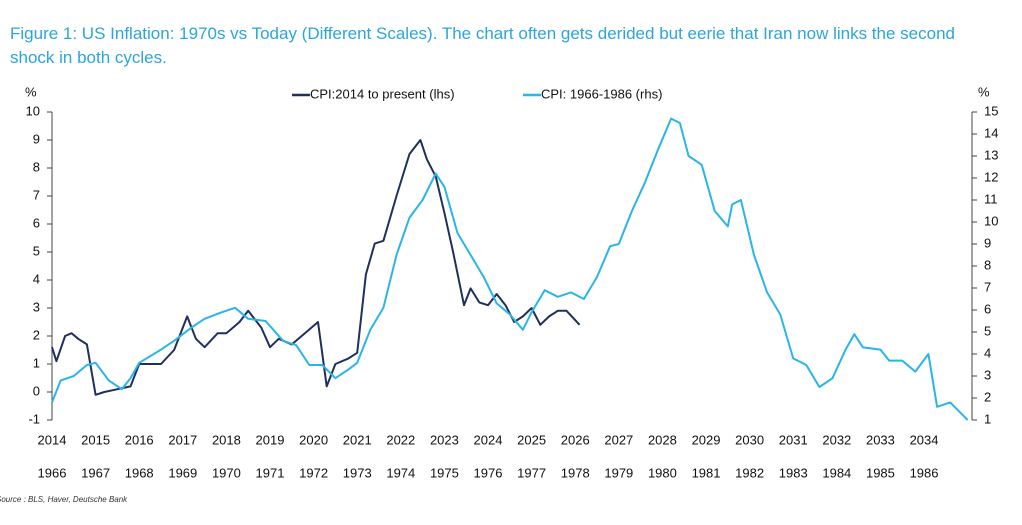 The height and width of the screenshot is (525, 1022). I want to click on y-tick-label: 10, so click(33, 110).